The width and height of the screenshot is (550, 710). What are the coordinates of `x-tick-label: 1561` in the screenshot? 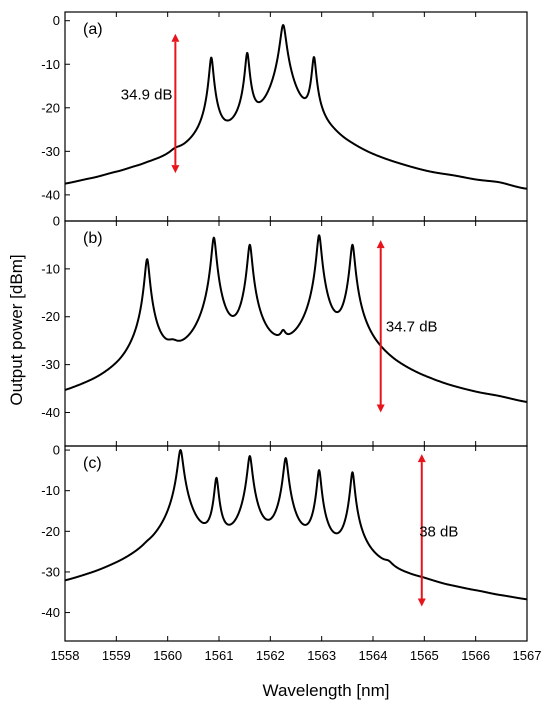 It's located at (219, 655).